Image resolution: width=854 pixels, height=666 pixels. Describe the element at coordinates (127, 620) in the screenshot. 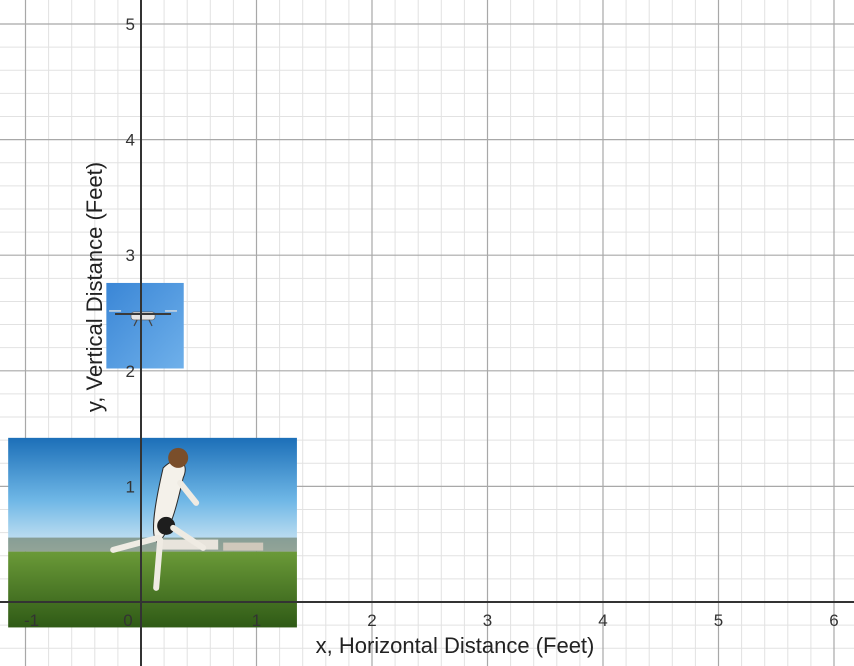

I see `x-tick-label: 0` at that location.